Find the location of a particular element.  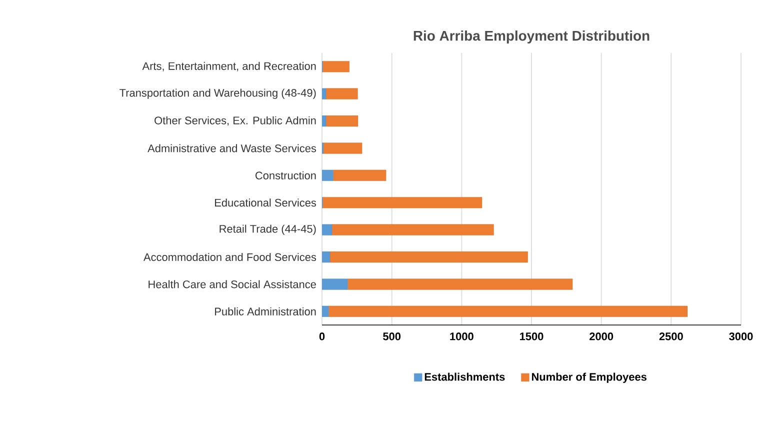

legend-label: Number of Employees is located at coordinates (589, 377).